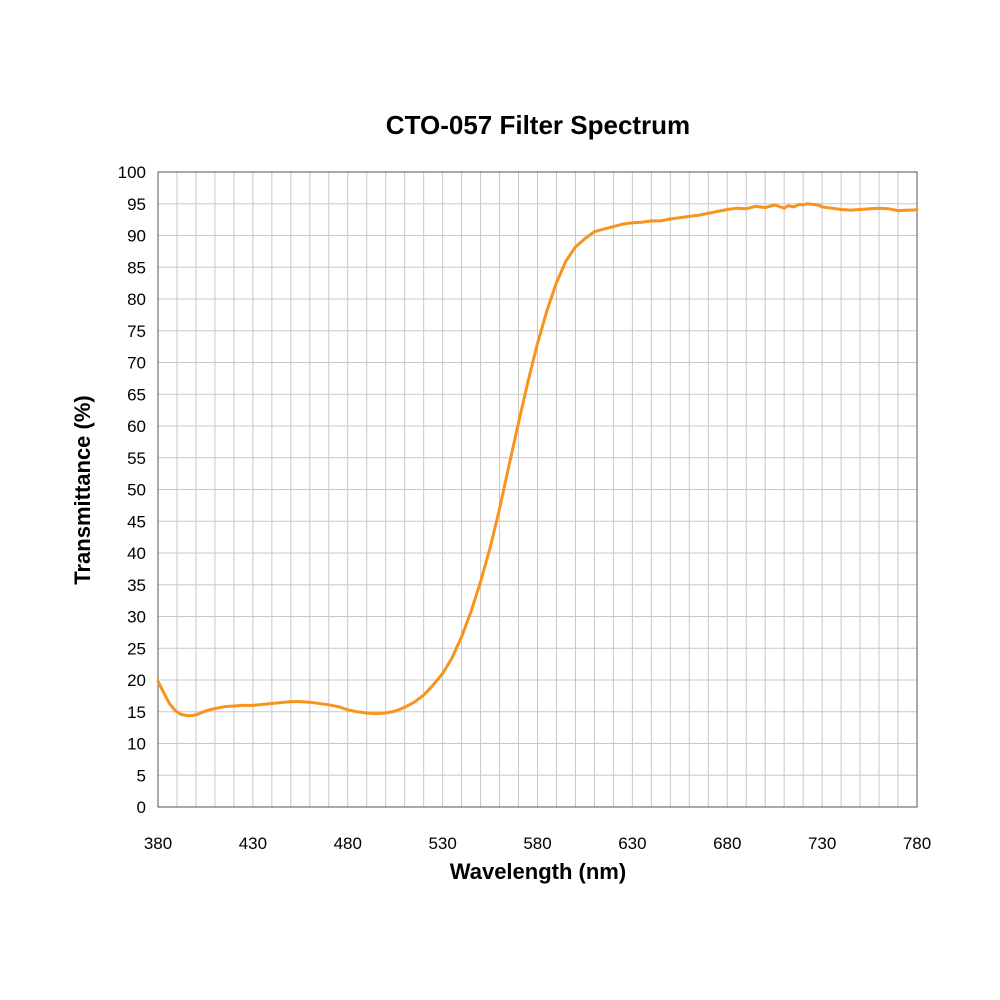 The width and height of the screenshot is (1000, 1000). What do you see at coordinates (348, 843) in the screenshot?
I see `x-tick-label: 480` at bounding box center [348, 843].